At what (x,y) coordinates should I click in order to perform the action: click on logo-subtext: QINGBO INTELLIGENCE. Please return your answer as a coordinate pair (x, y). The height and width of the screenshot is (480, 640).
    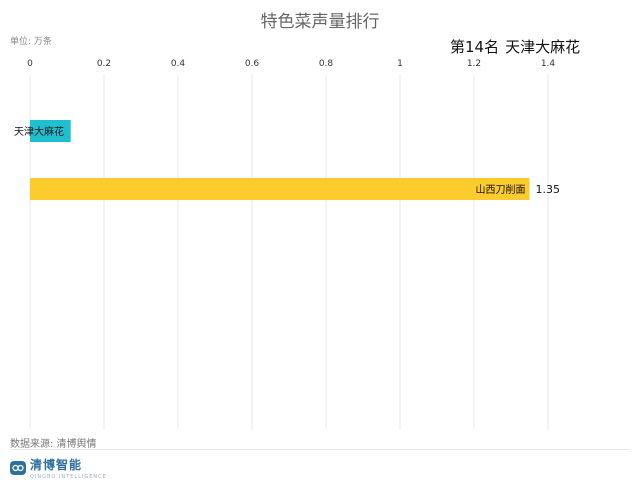
    Looking at the image, I should click on (68, 477).